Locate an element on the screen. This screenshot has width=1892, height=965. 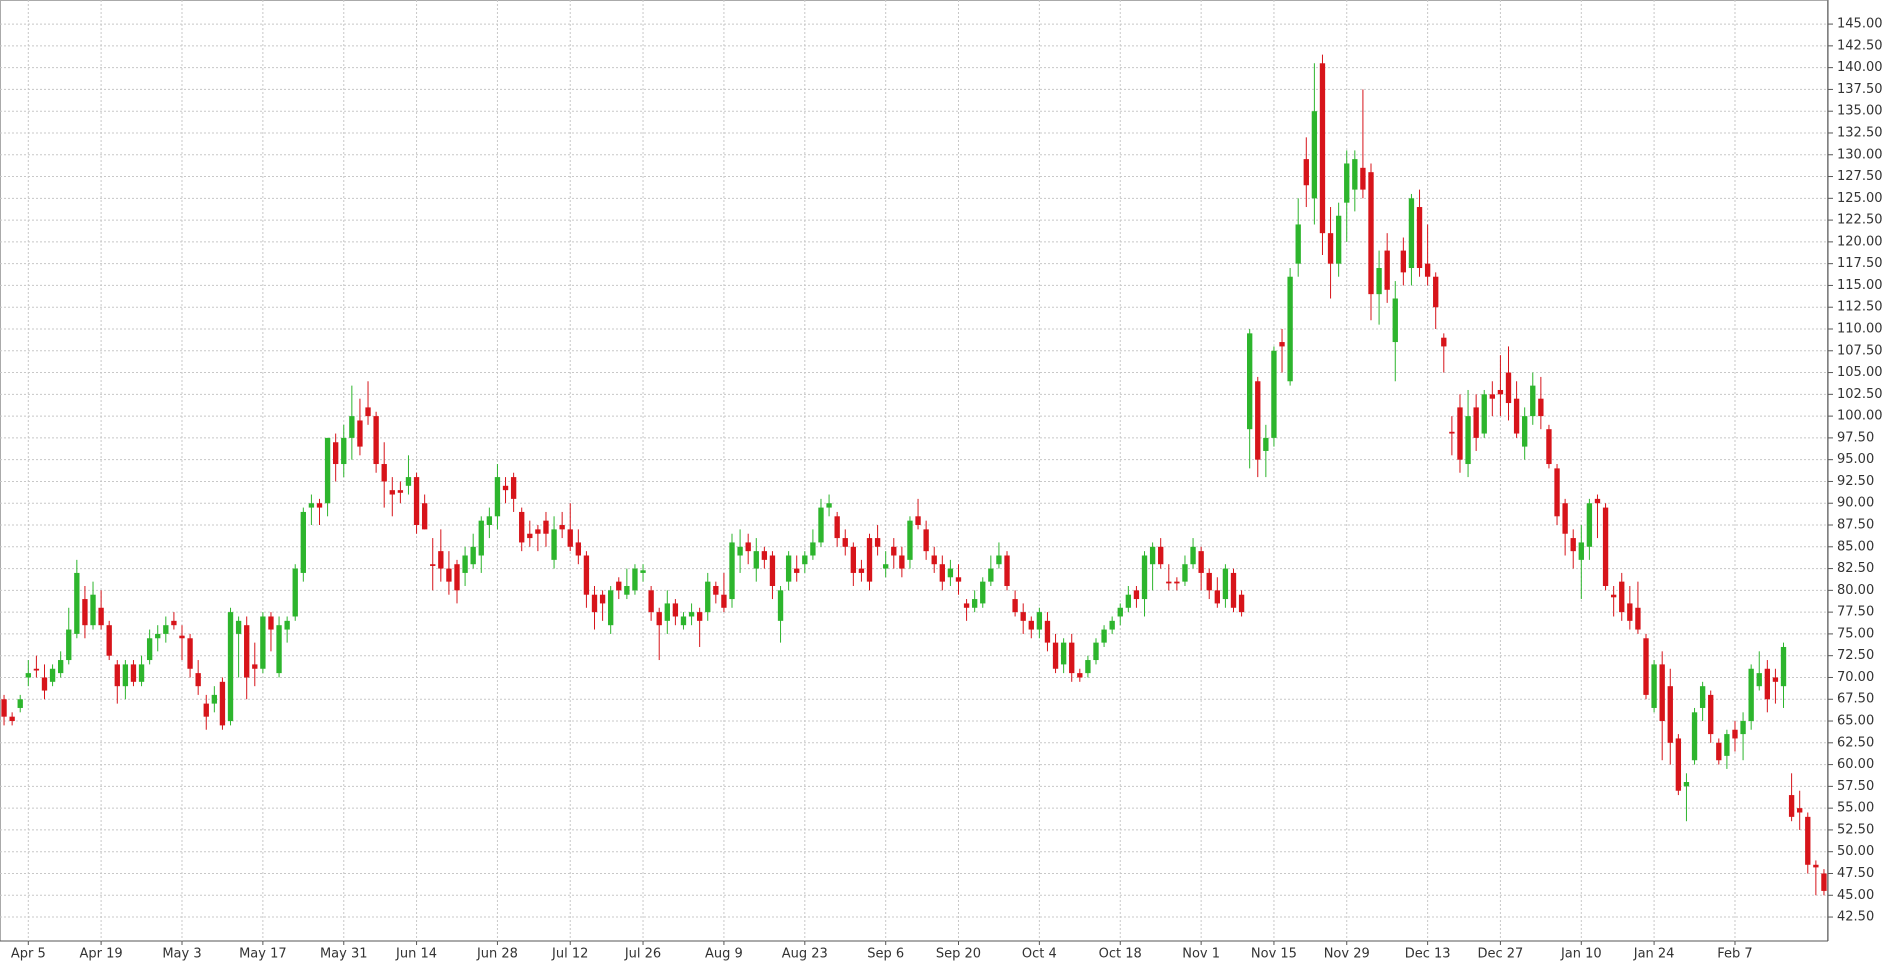
x-tick-label: May 31 is located at coordinates (344, 954).